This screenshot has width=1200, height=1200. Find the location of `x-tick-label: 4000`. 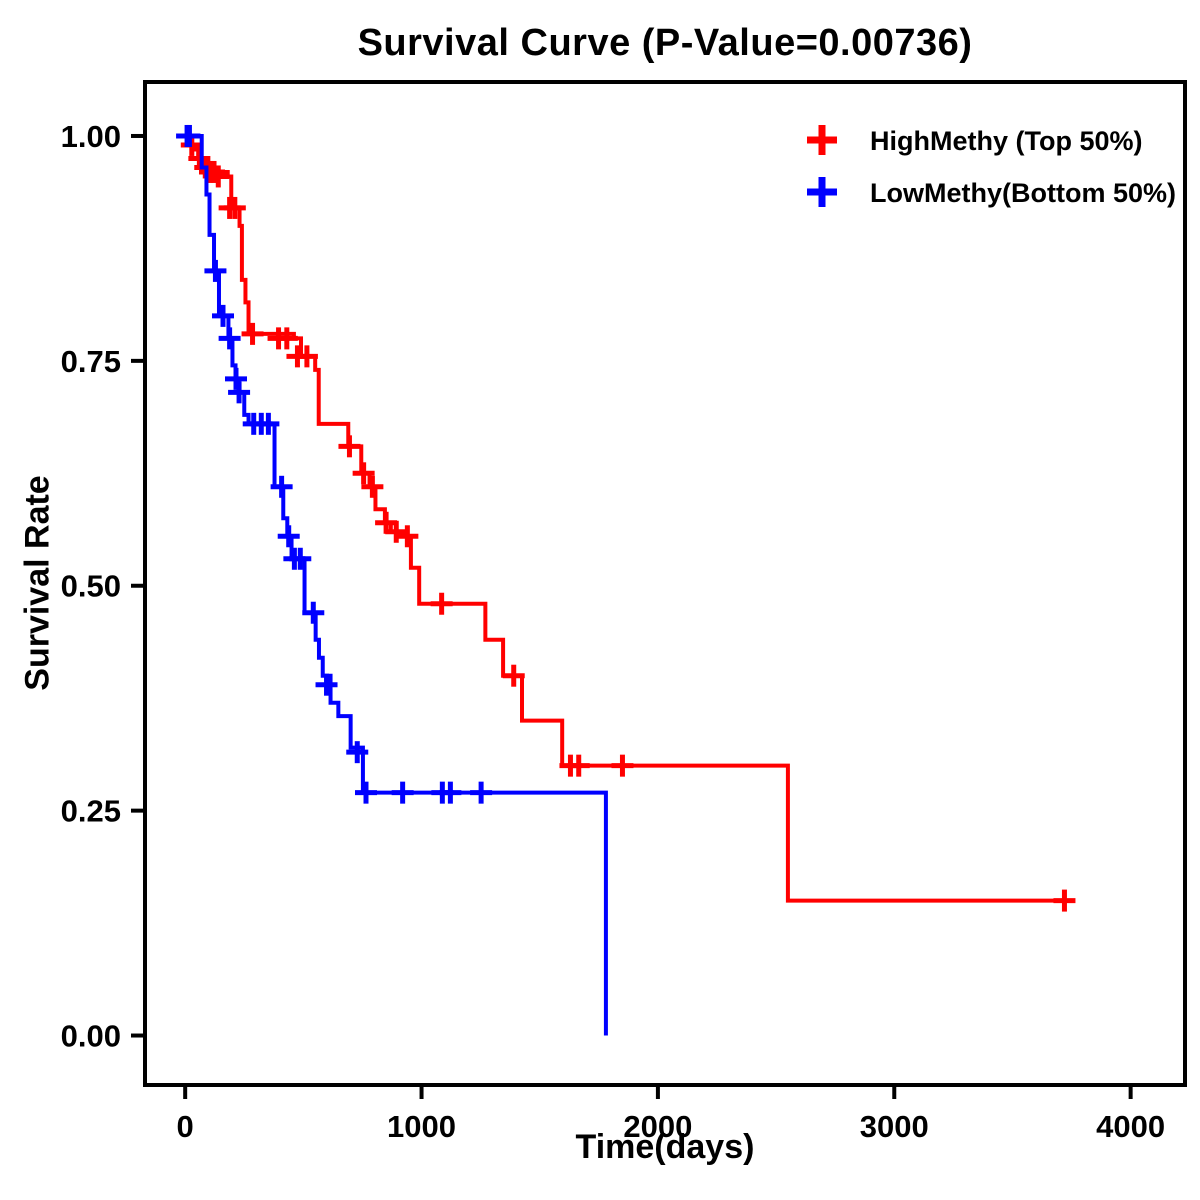

x-tick-label: 4000 is located at coordinates (1130, 1126).